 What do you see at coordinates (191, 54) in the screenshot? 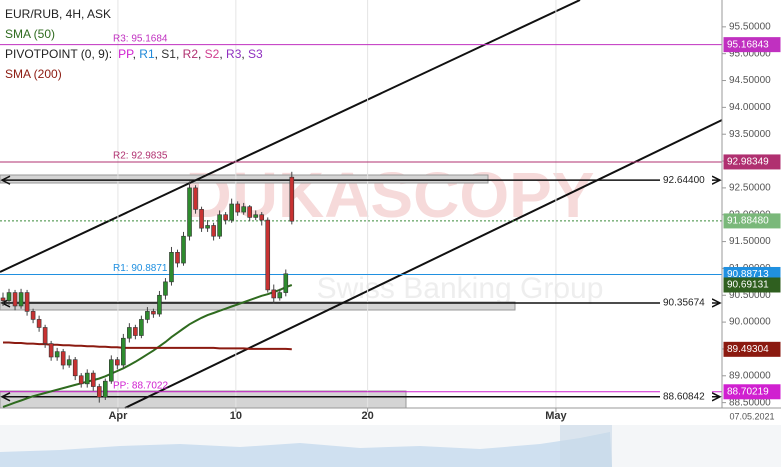
I see `pivot-legend-entry: R2` at bounding box center [191, 54].